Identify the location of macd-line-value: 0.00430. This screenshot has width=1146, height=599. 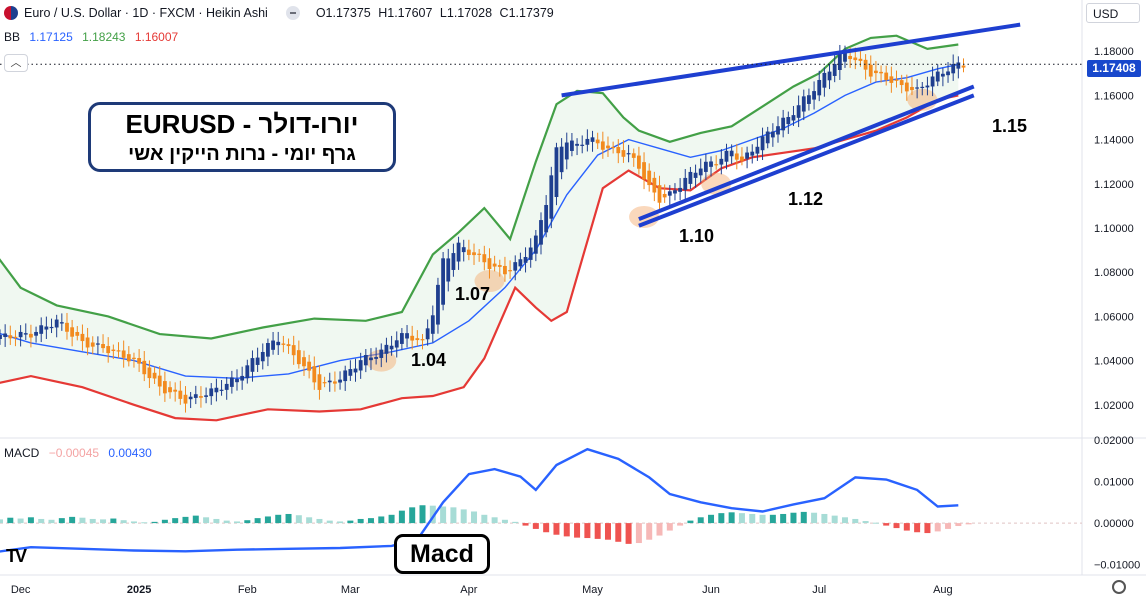
(130, 453).